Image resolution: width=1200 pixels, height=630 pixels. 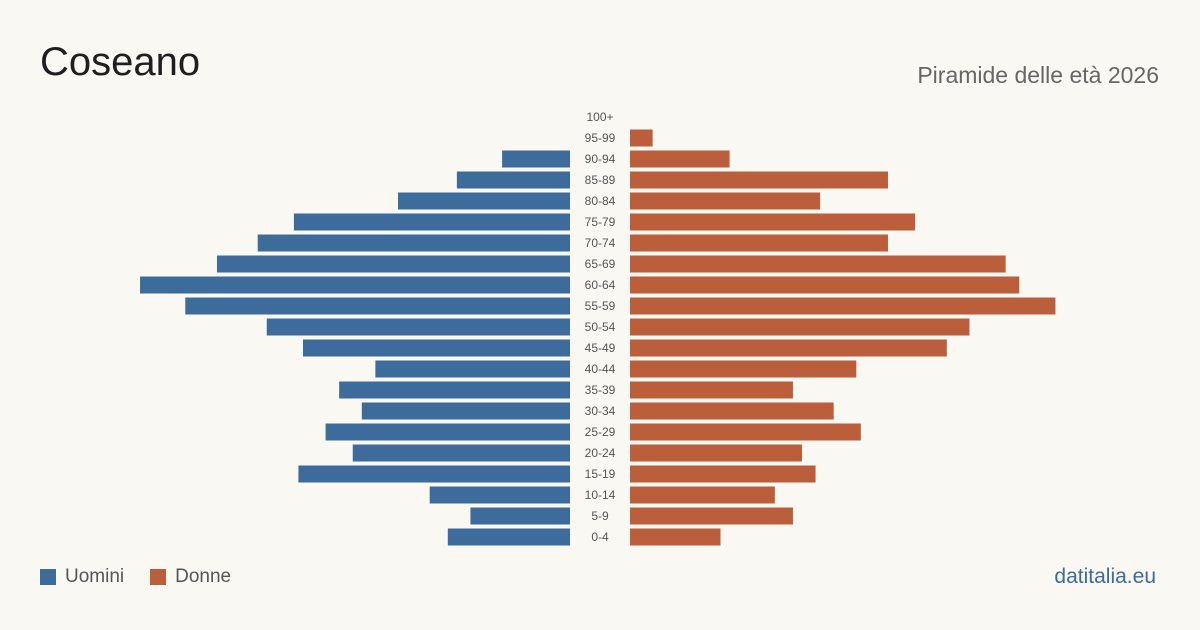 I want to click on age-label-60-64: 60-64, so click(x=600, y=285).